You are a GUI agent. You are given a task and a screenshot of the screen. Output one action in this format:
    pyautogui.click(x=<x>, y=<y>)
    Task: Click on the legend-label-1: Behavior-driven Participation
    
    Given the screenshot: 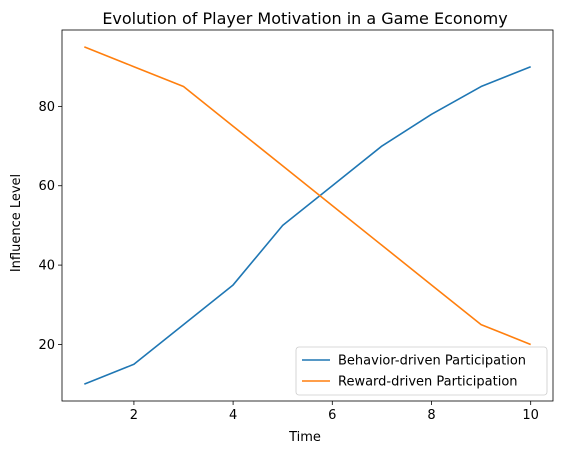 What is the action you would take?
    pyautogui.click(x=432, y=361)
    